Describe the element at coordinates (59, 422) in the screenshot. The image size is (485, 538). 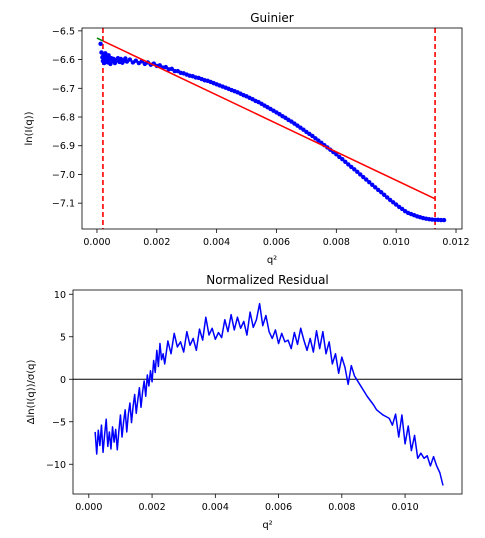
I see `y-tick-label: −5` at that location.